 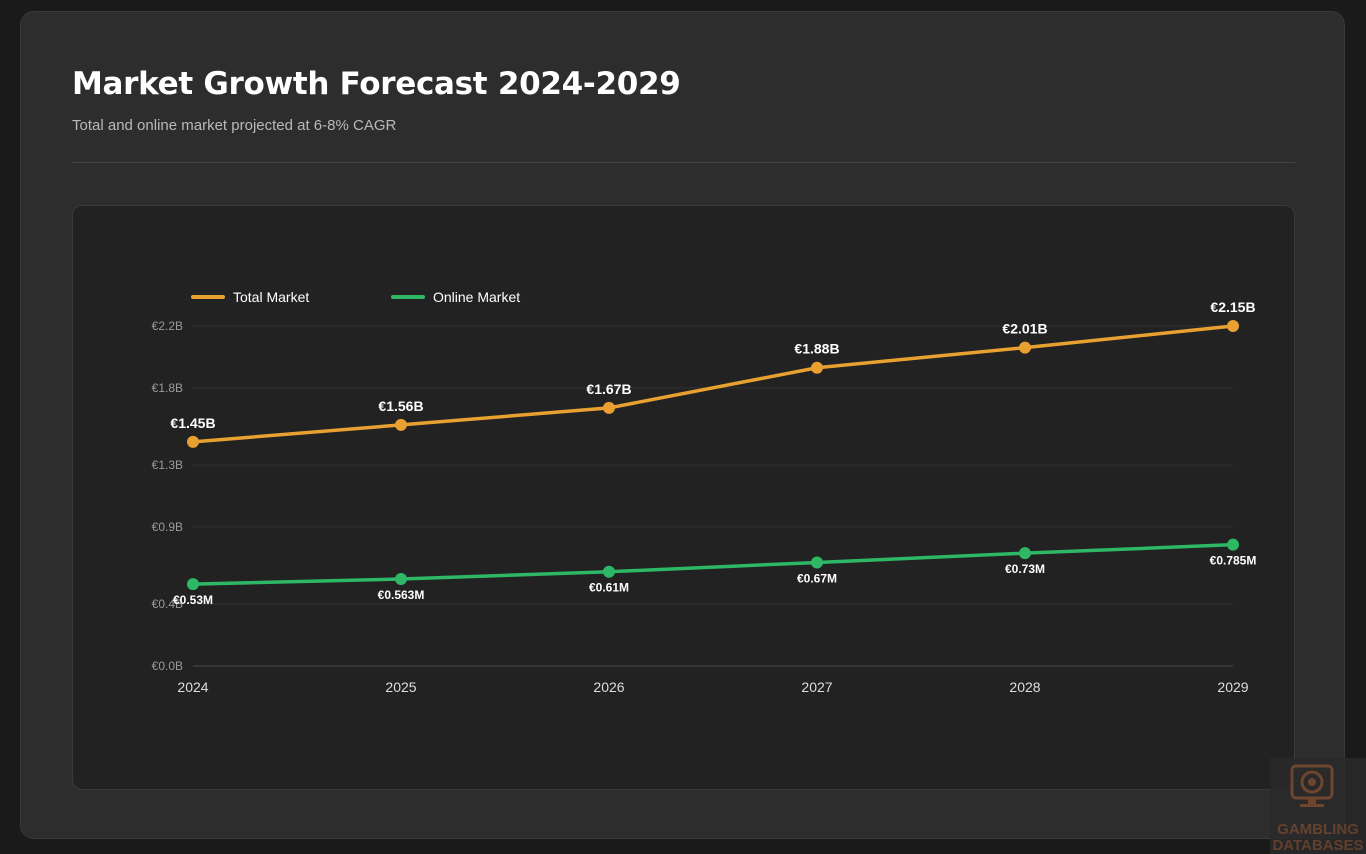 I want to click on x-tick-label: 2027, so click(x=816, y=687).